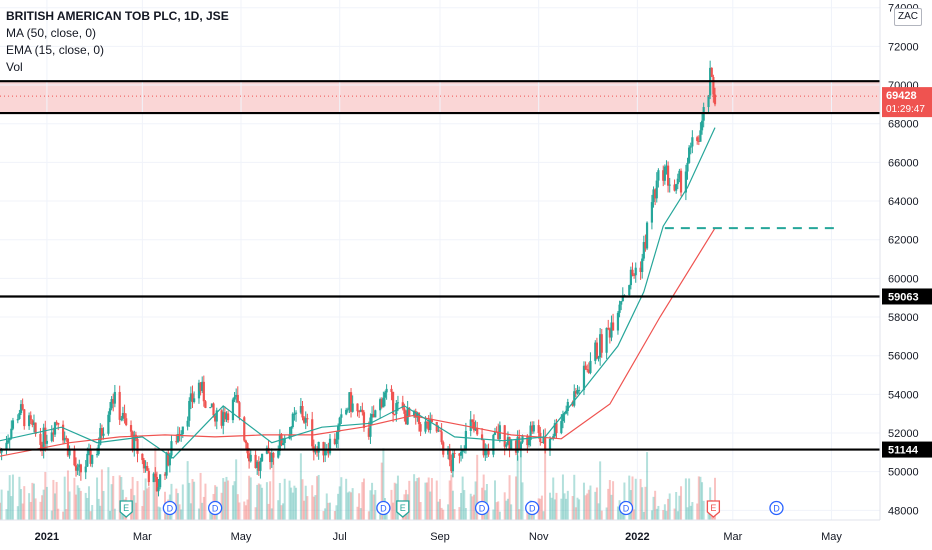 This screenshot has width=932, height=550. What do you see at coordinates (907, 102) in the screenshot?
I see `current-price-tag` at bounding box center [907, 102].